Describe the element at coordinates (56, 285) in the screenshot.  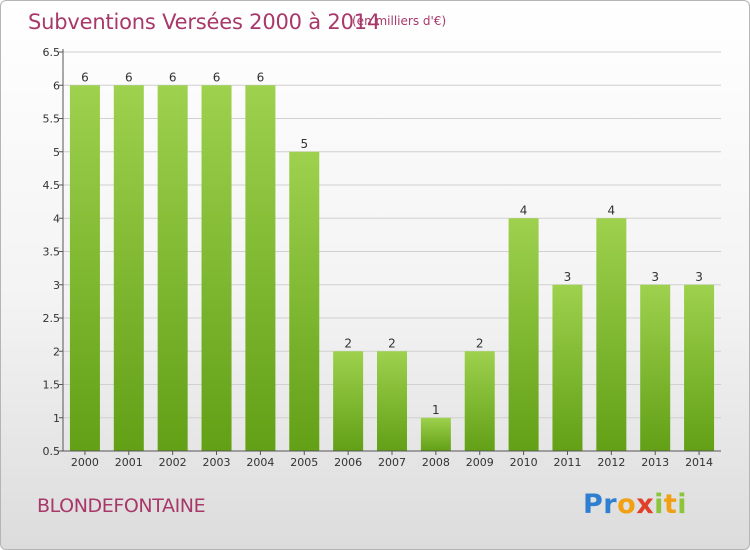
I see `y-tick-label: 3` at that location.